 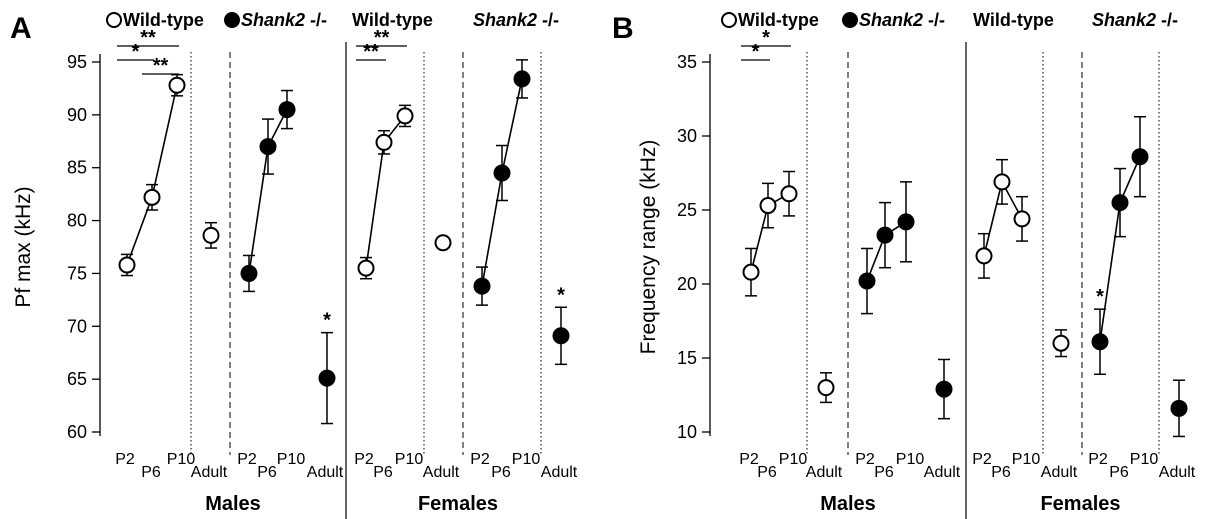 I want to click on y-tick-label: 15, so click(x=687, y=358).